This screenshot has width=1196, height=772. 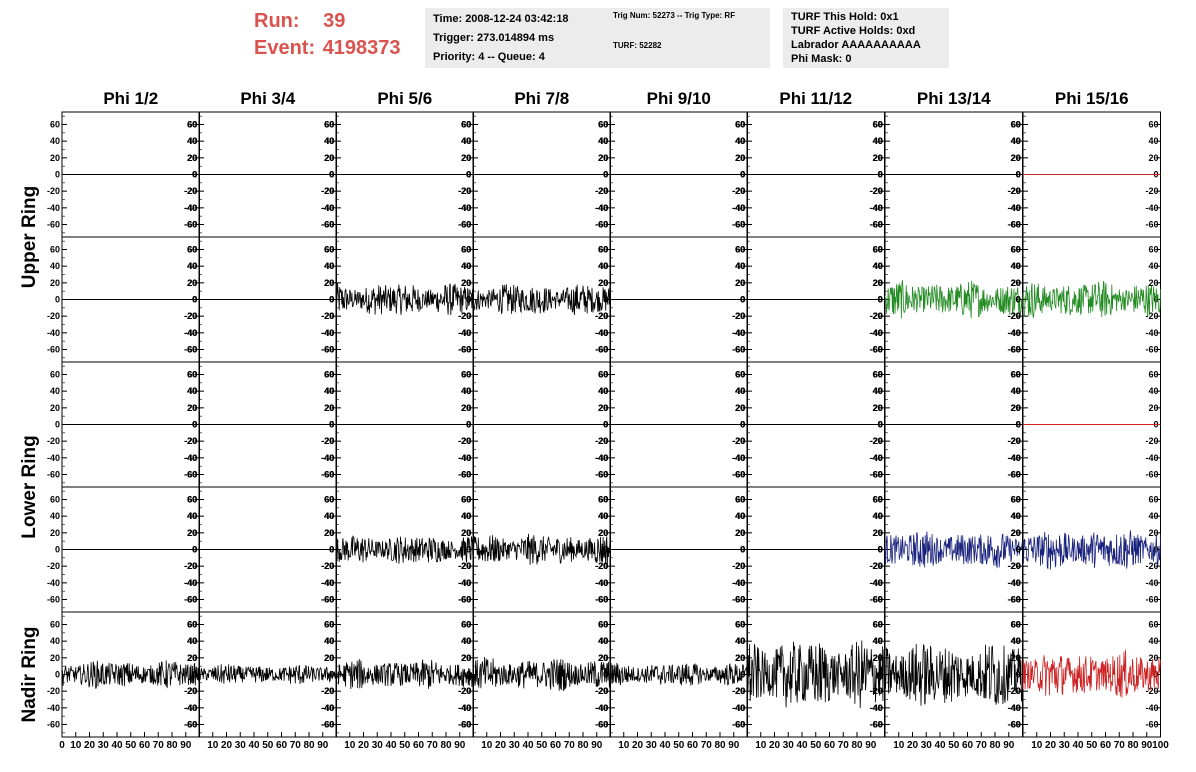 What do you see at coordinates (679, 98) in the screenshot?
I see `column-header: Phi 9/10` at bounding box center [679, 98].